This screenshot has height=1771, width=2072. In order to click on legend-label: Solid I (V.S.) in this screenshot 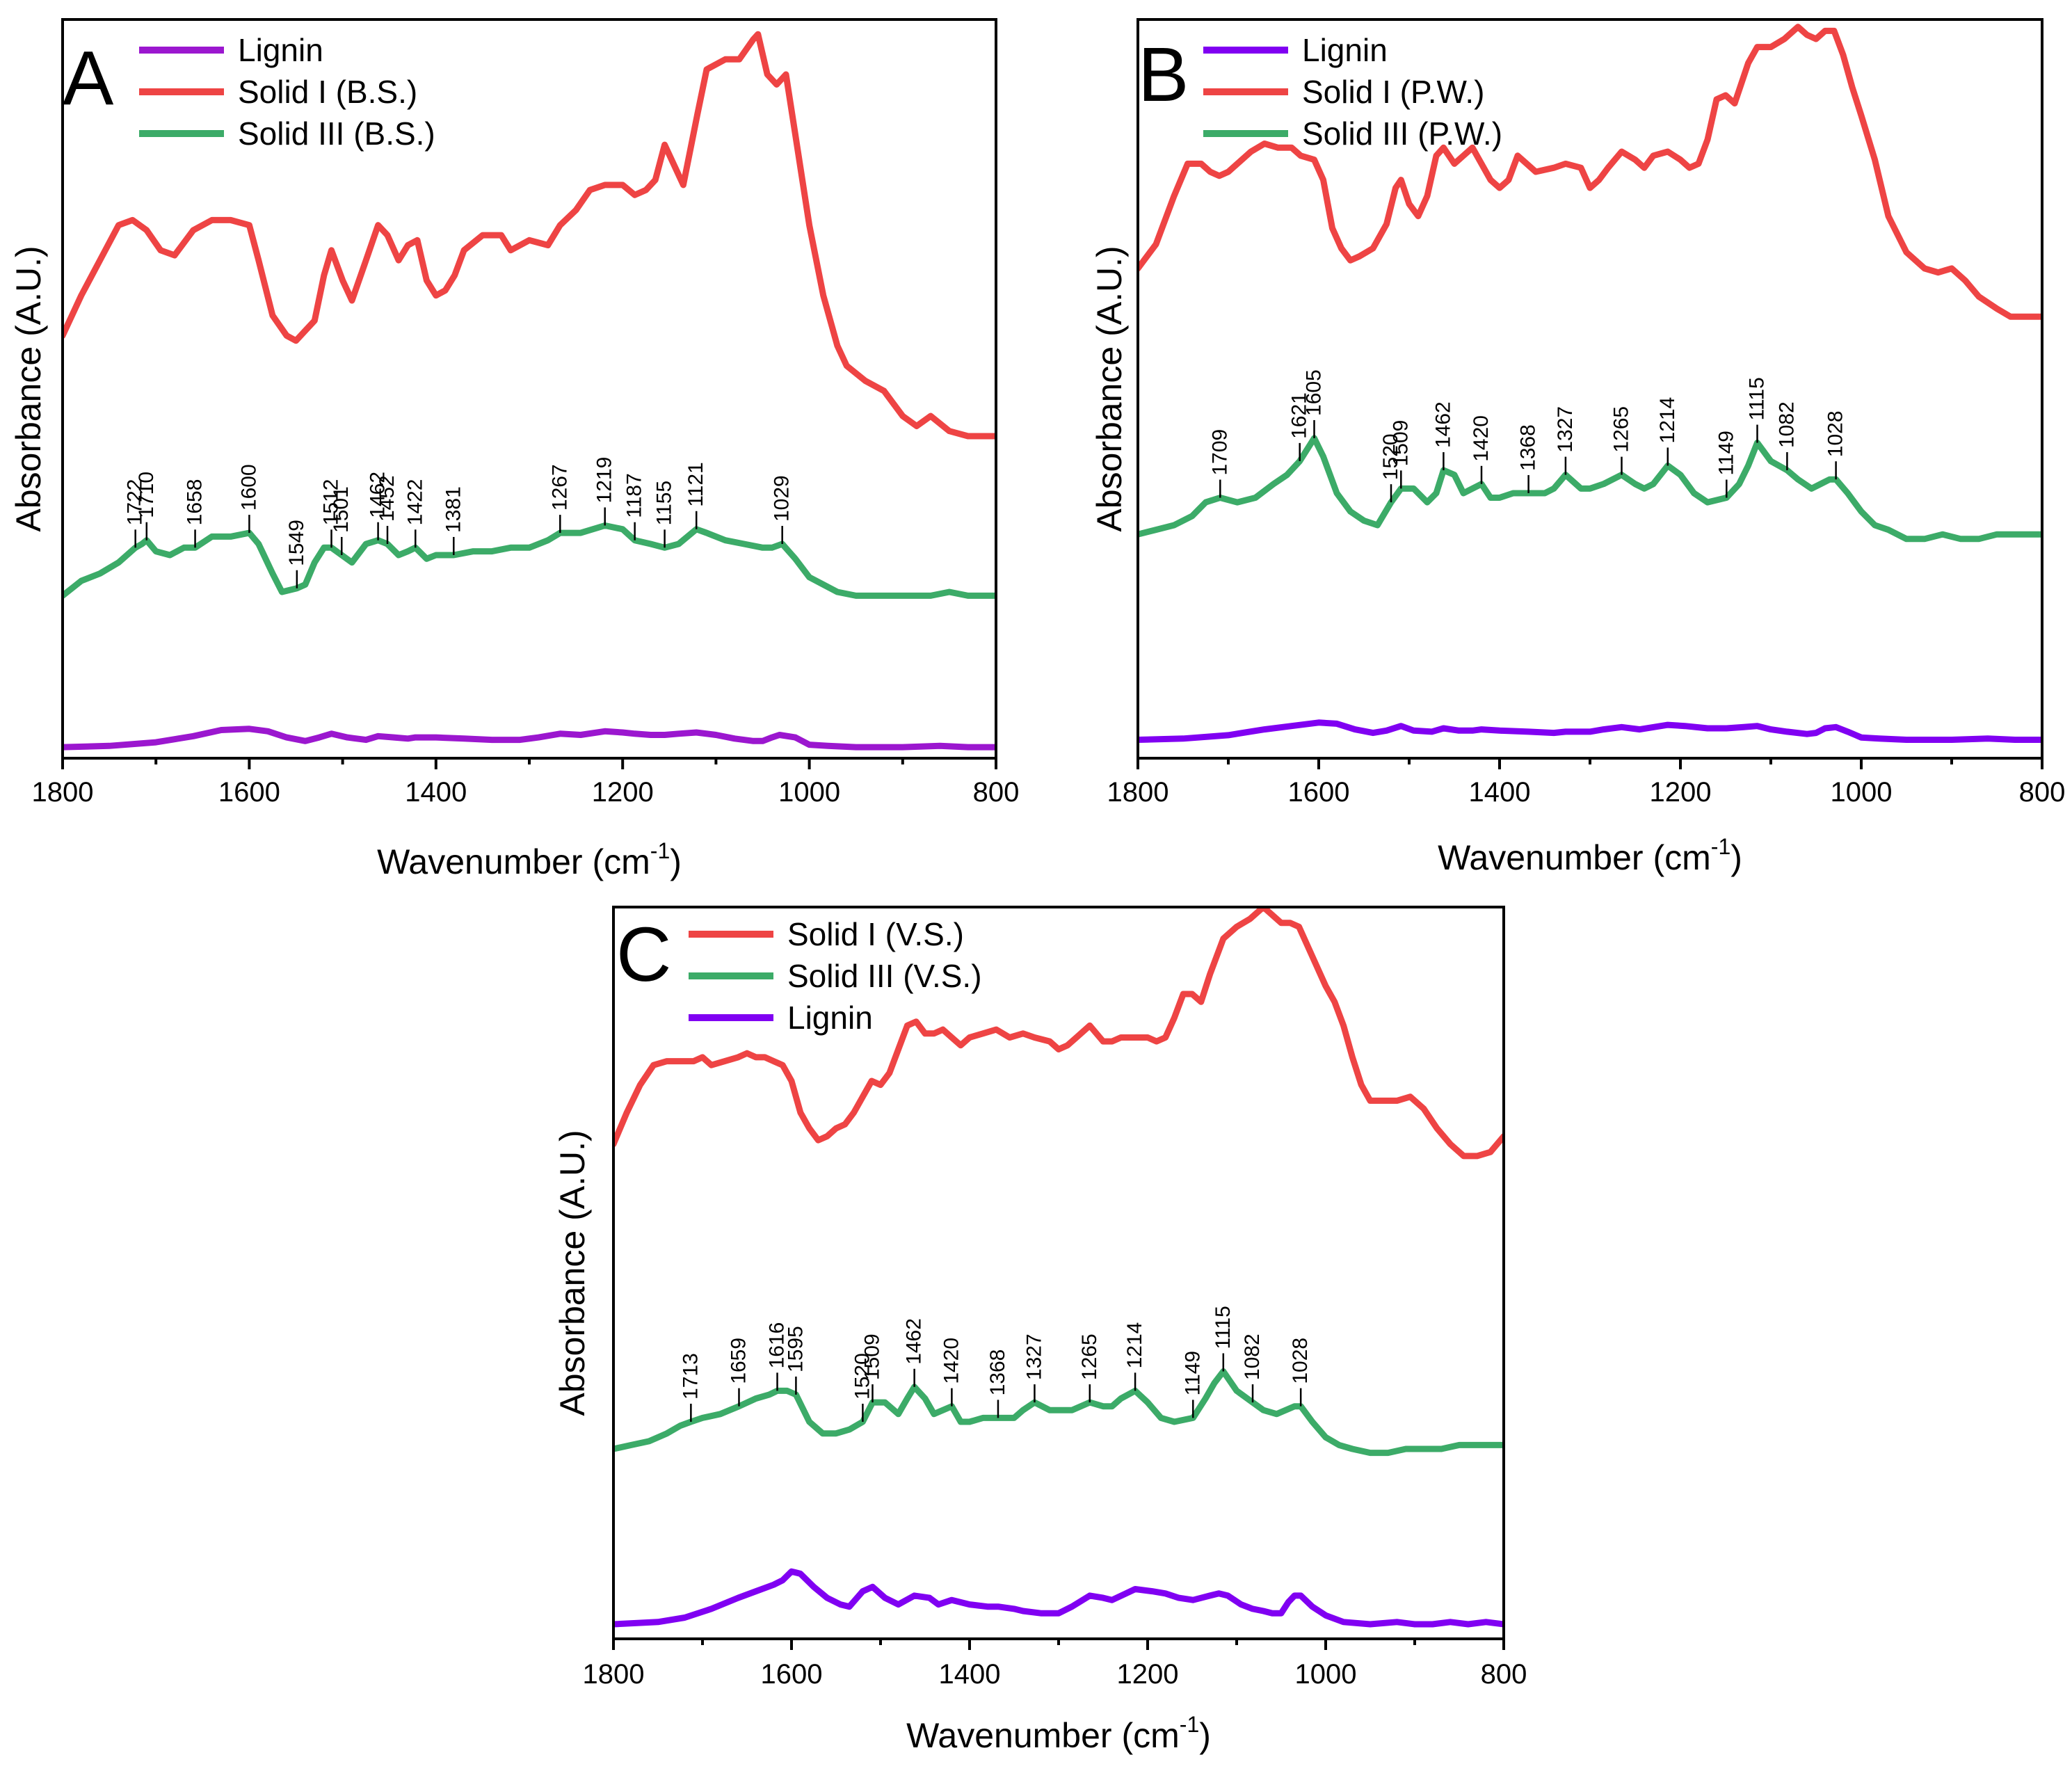, I will do `click(876, 934)`.